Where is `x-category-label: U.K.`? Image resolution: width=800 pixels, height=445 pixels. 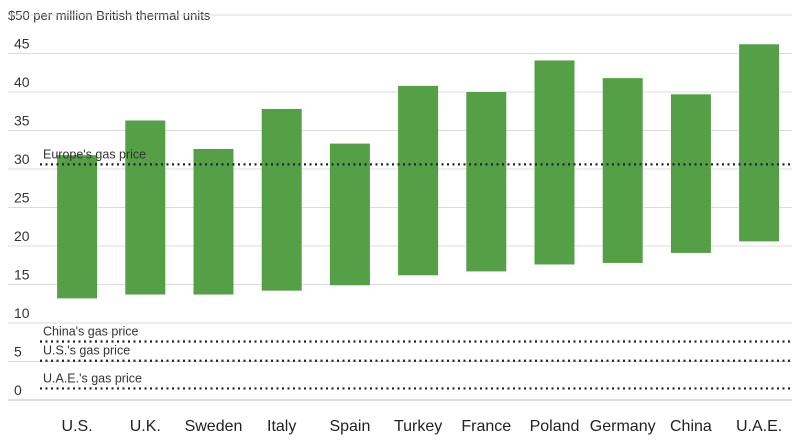
x-category-label: U.K. is located at coordinates (145, 426).